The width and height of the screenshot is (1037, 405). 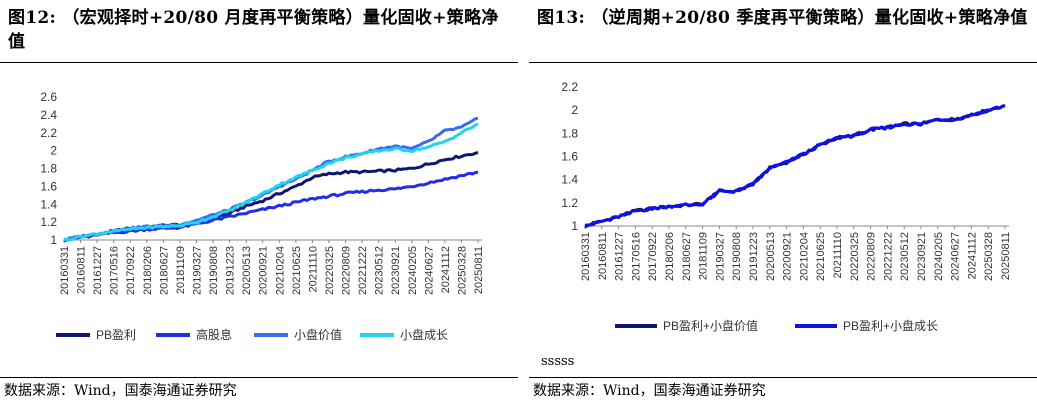 I want to click on y-tick-label: 2.6, so click(x=48, y=97).